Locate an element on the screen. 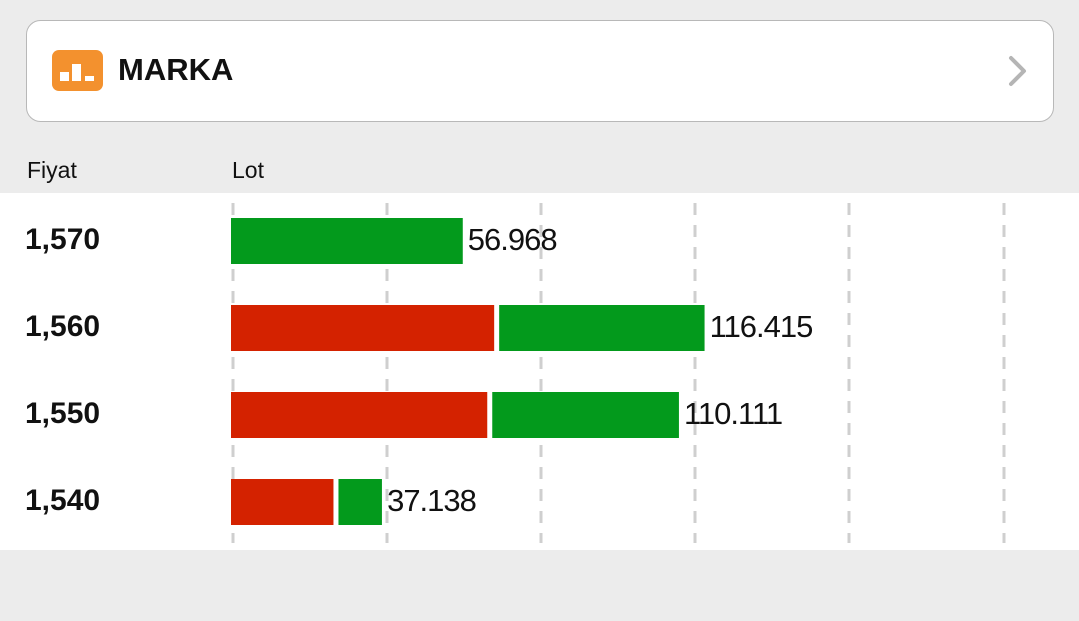  price: 1,560 is located at coordinates (62, 326).